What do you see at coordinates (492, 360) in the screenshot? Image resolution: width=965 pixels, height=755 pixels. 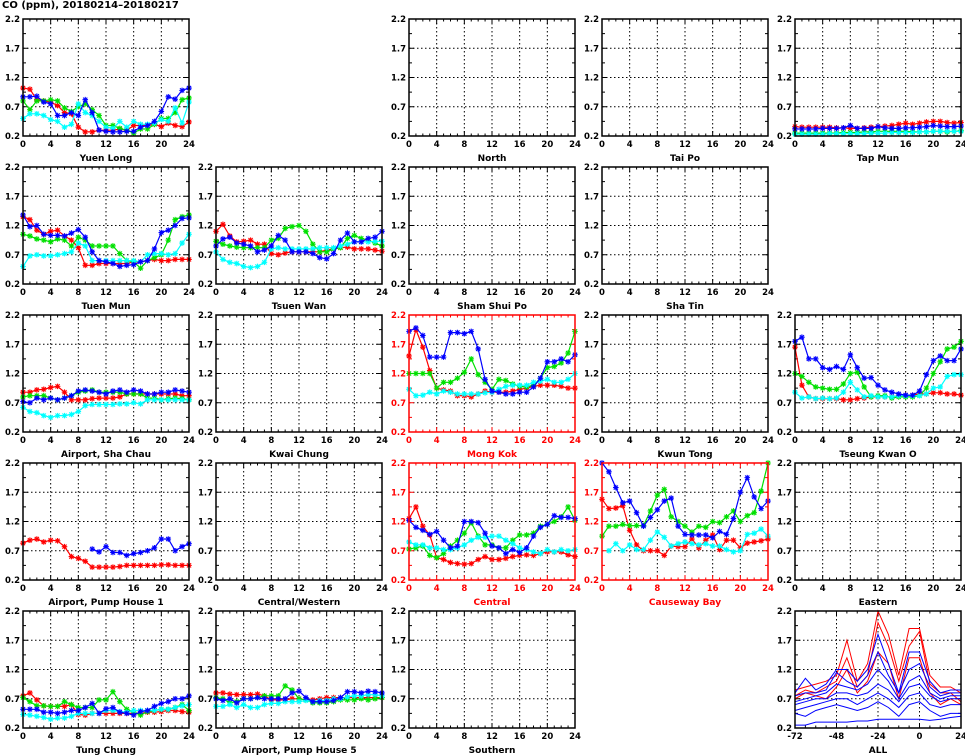 I see `series-green` at bounding box center [492, 360].